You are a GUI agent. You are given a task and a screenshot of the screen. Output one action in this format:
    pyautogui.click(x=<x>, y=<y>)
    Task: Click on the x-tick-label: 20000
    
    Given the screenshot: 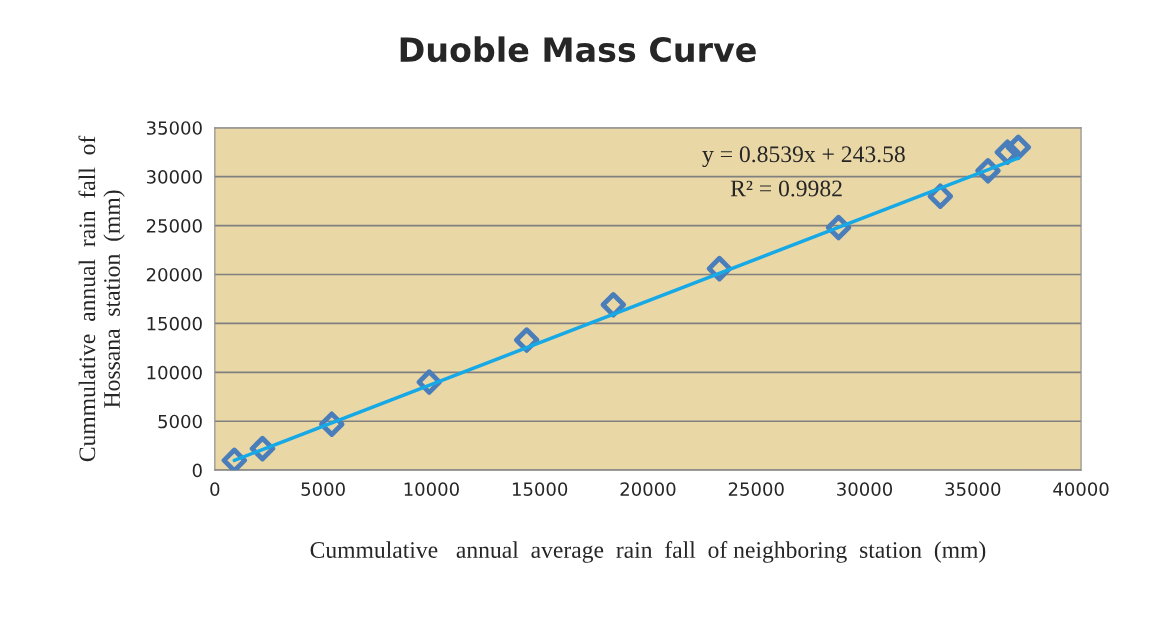 What is the action you would take?
    pyautogui.click(x=648, y=489)
    